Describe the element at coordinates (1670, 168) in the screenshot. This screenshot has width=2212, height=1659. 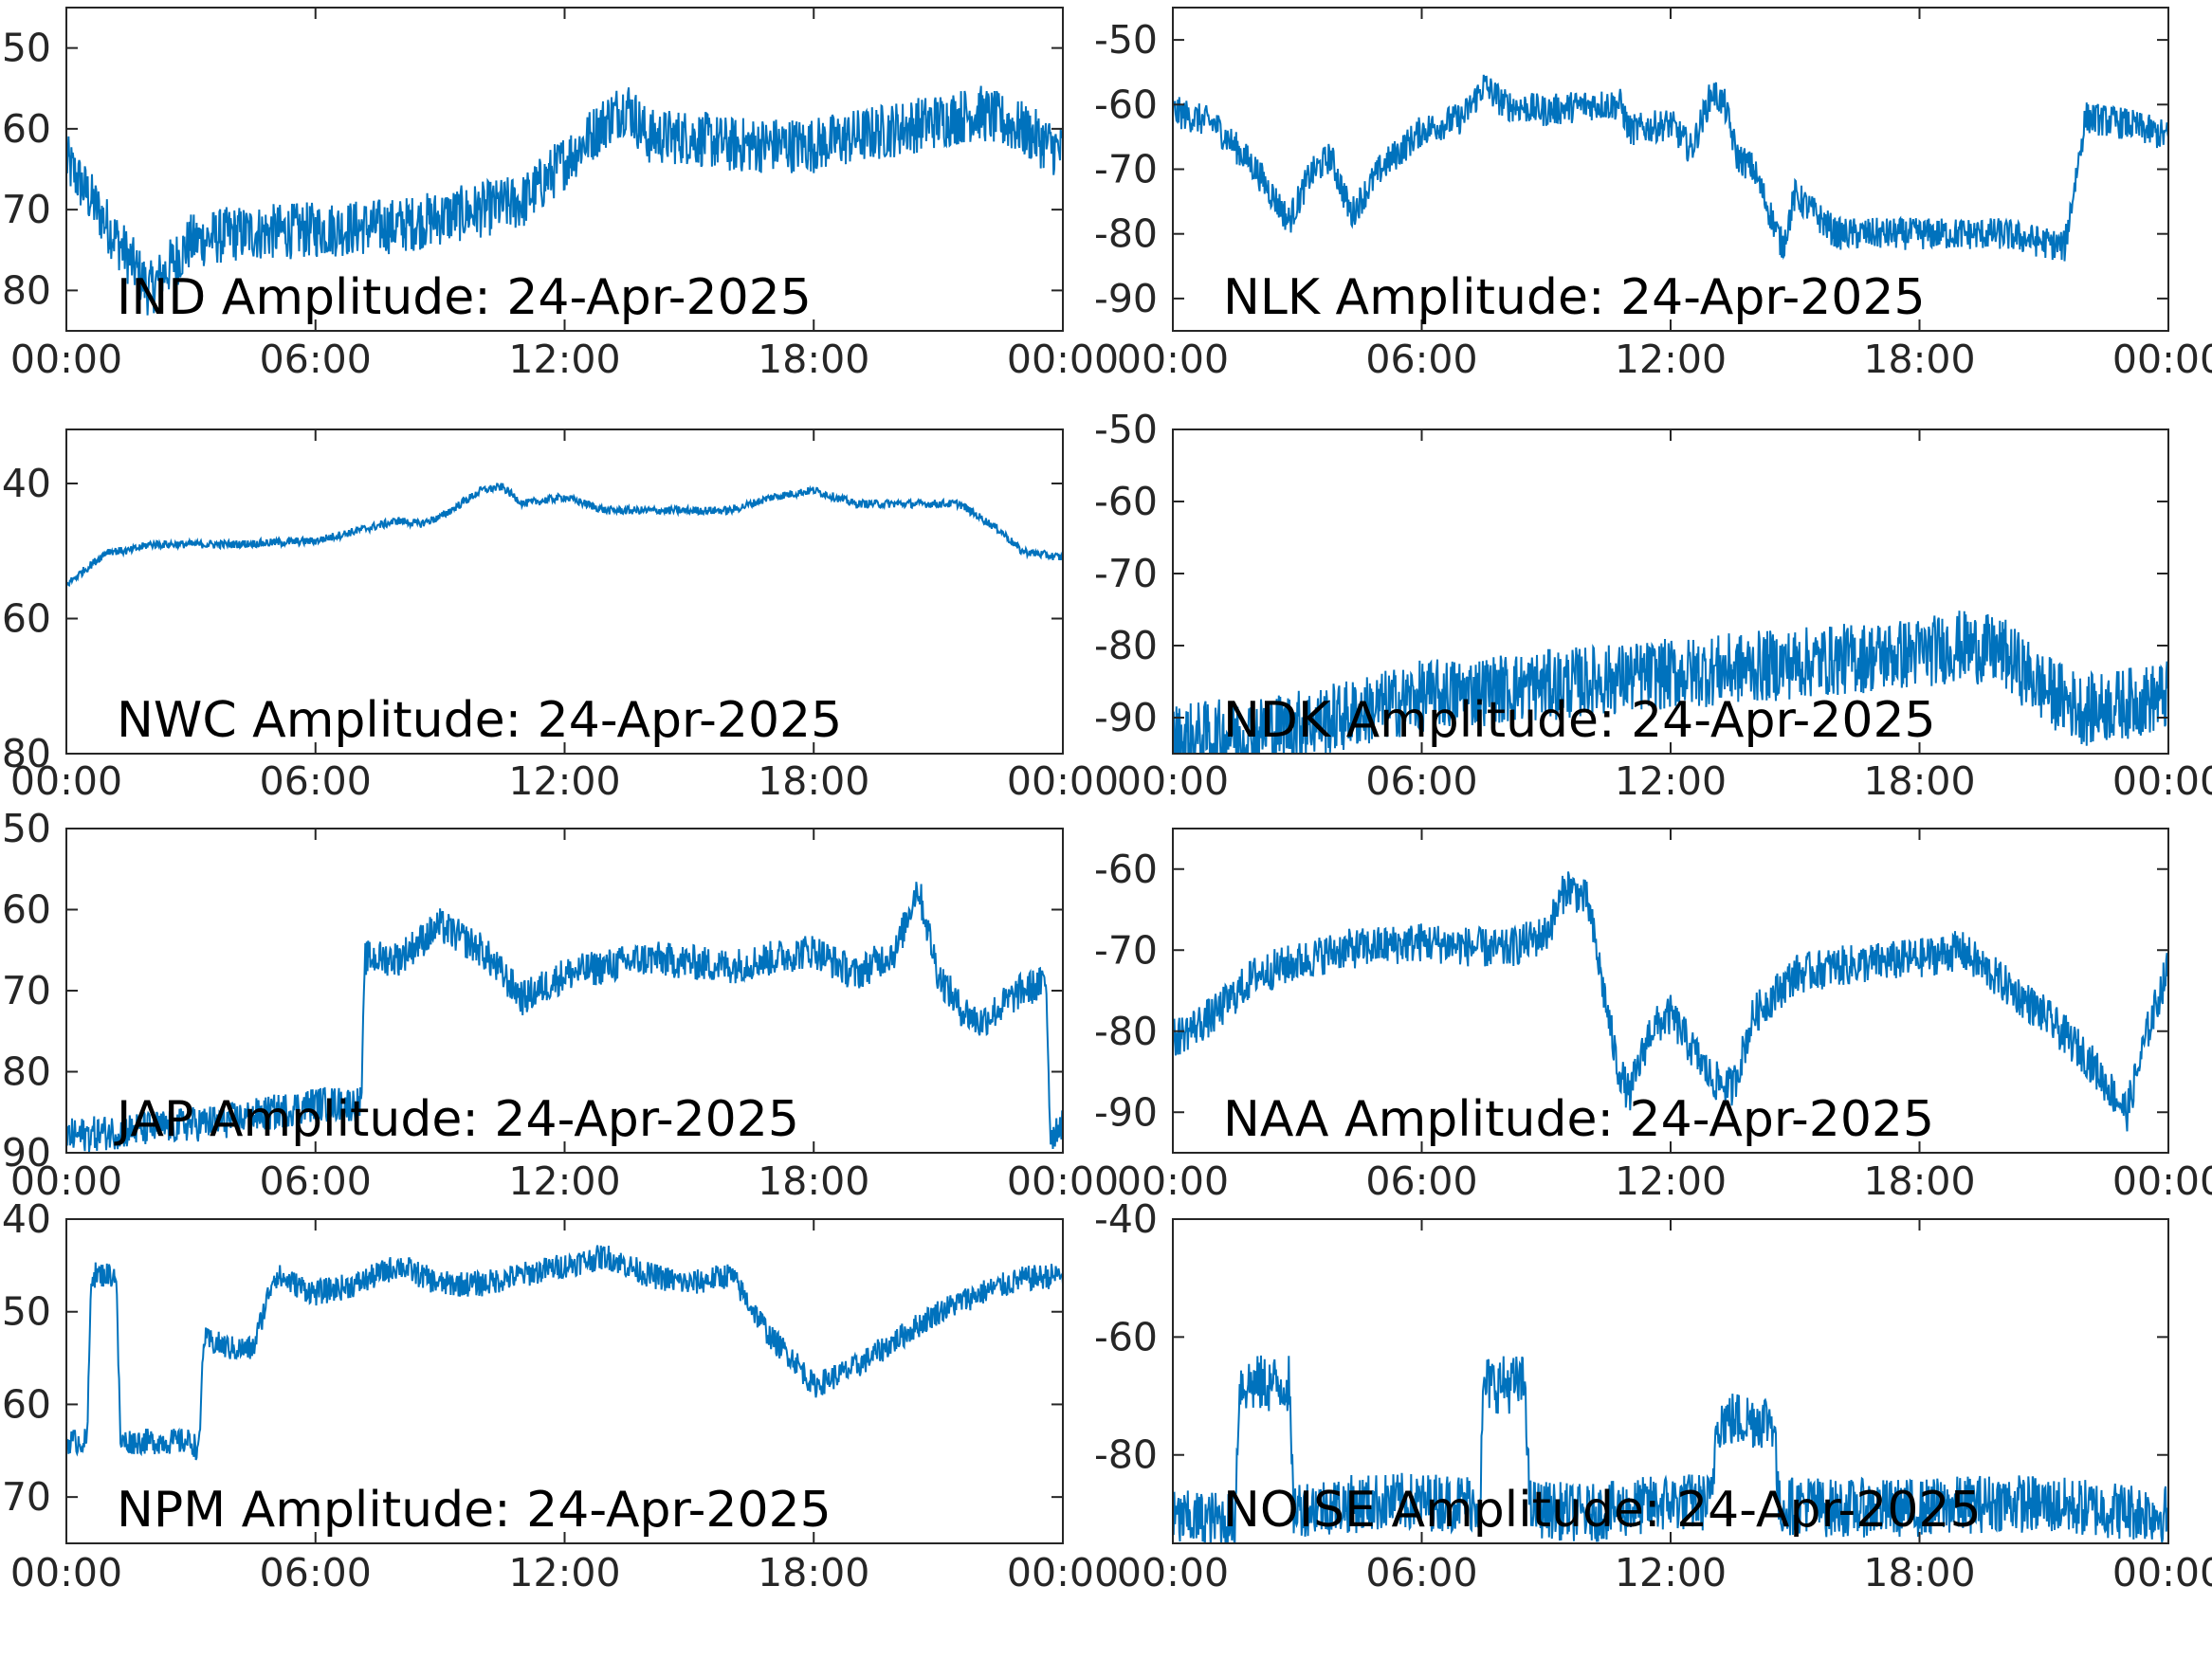
I see `series-line-nlk` at that location.